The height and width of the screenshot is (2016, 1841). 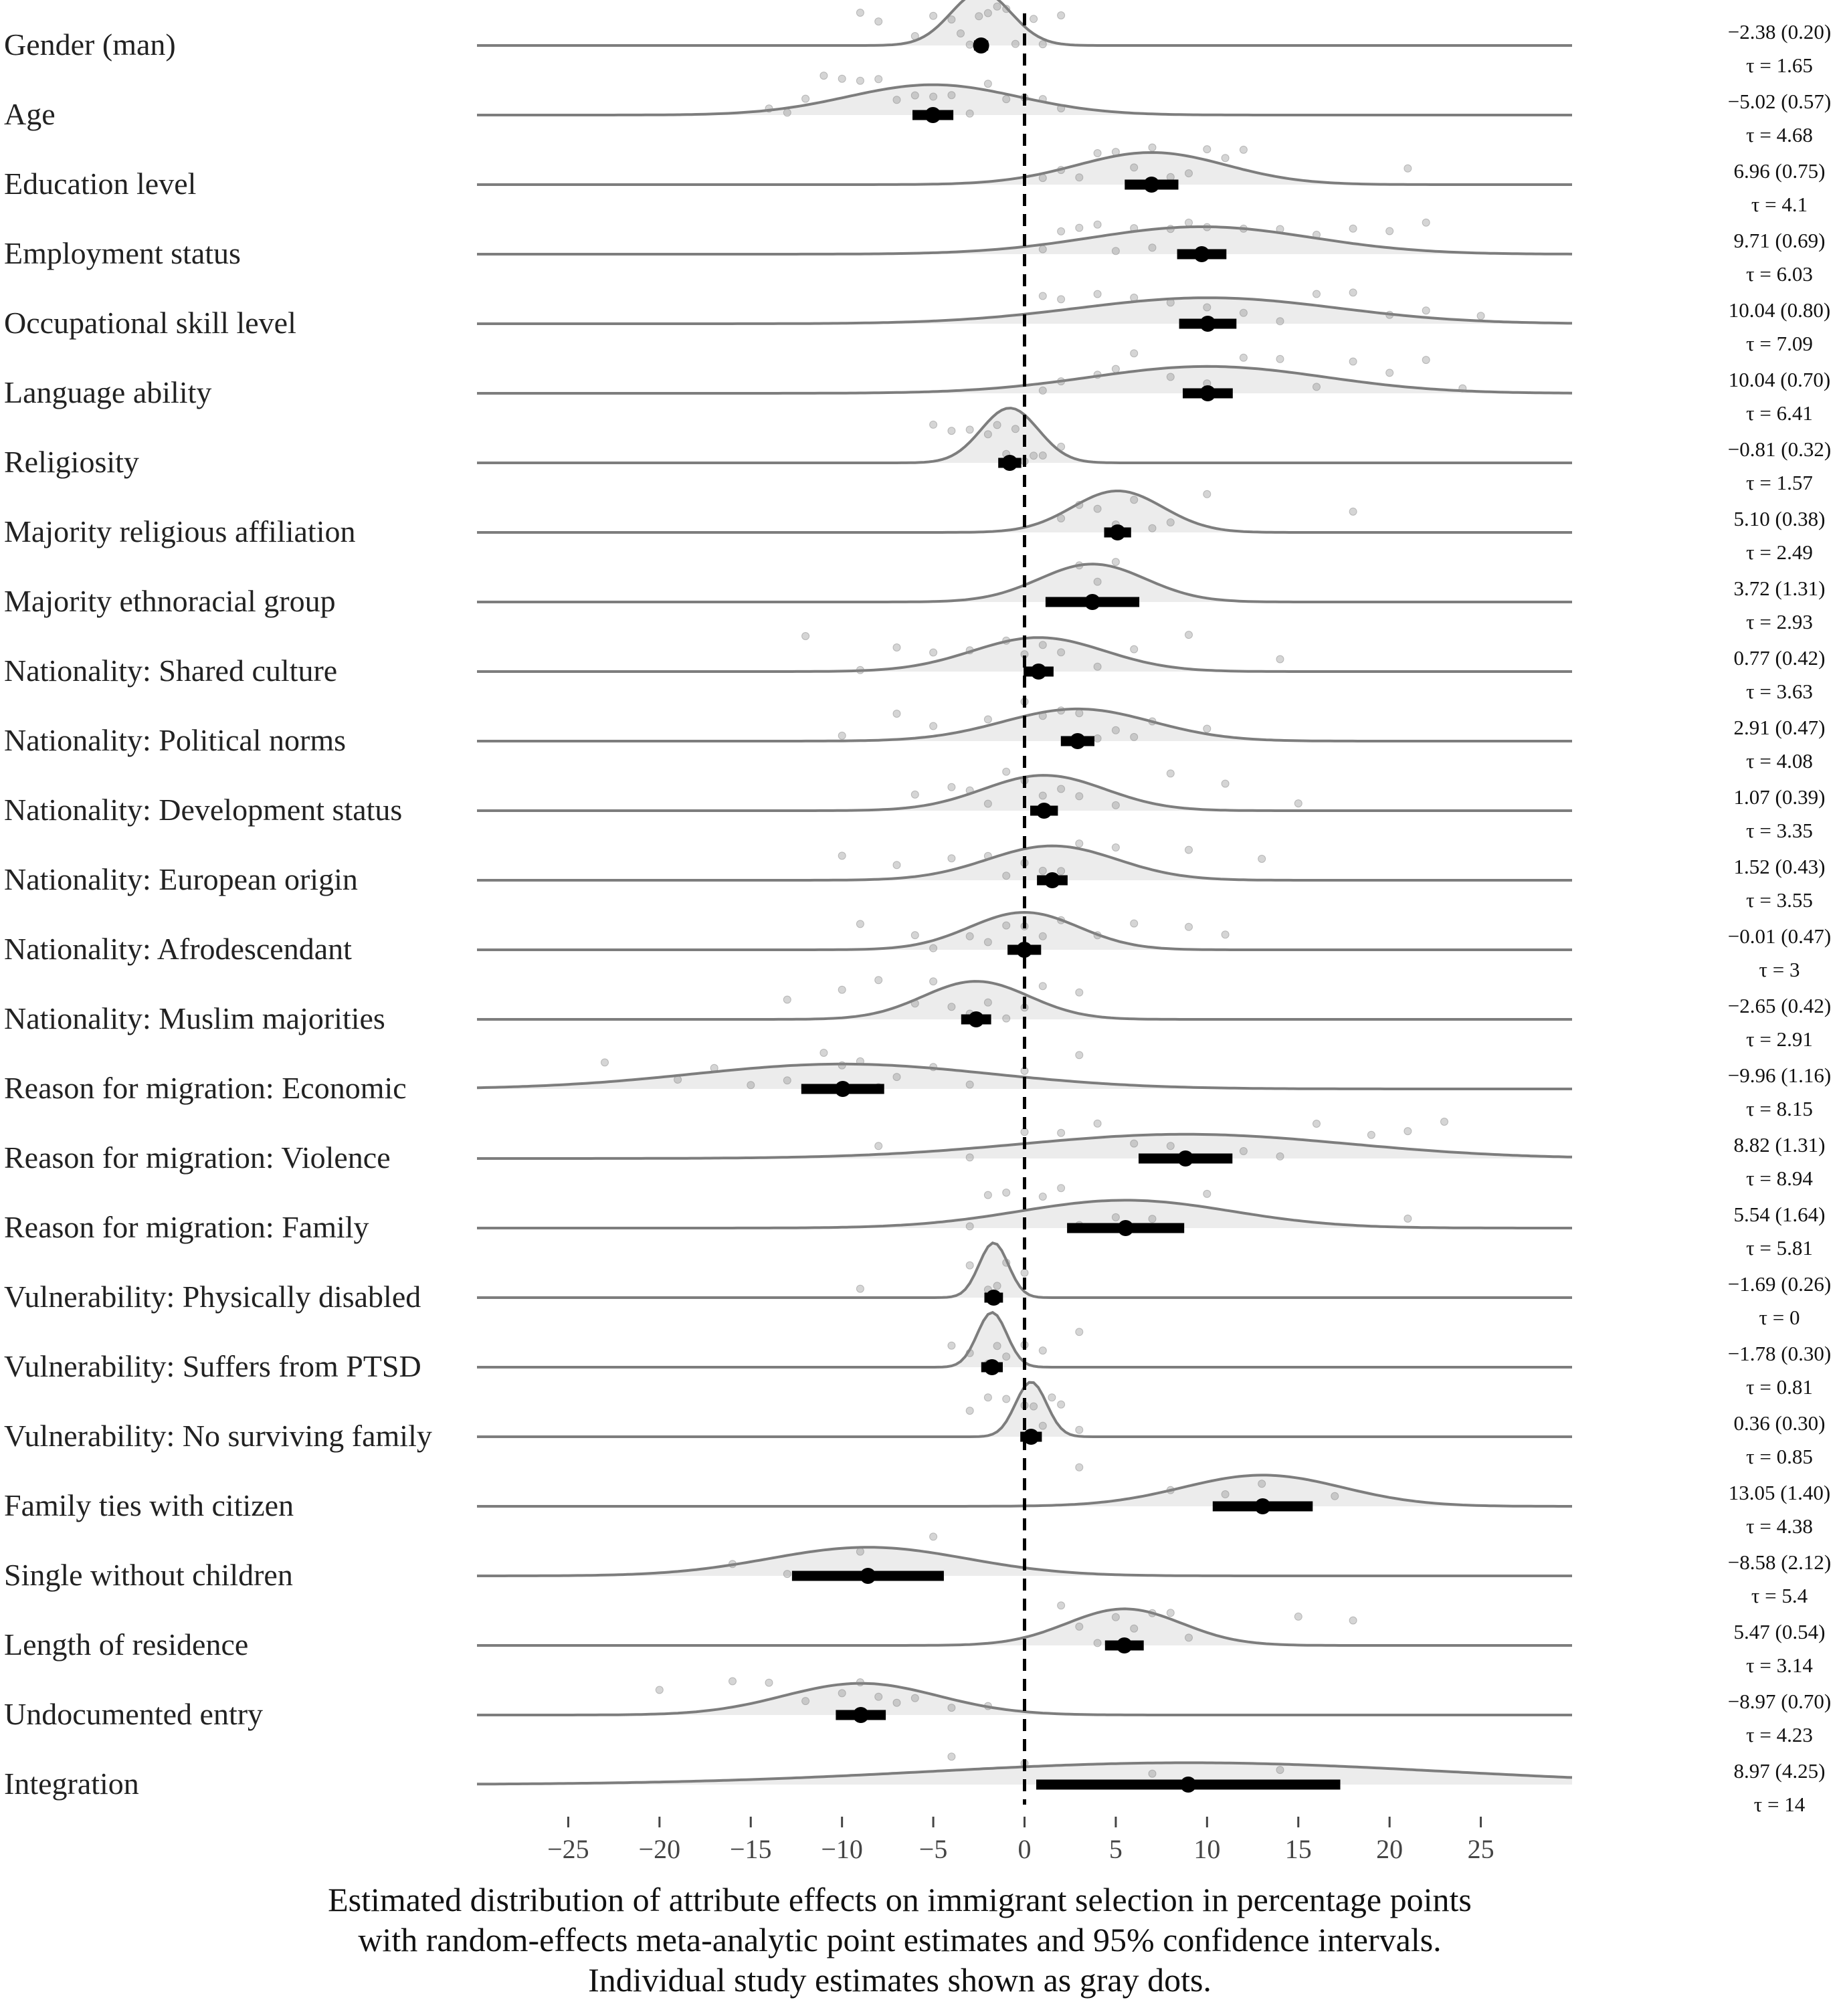 What do you see at coordinates (934, 1849) in the screenshot?
I see `x-tick-label: −5` at bounding box center [934, 1849].